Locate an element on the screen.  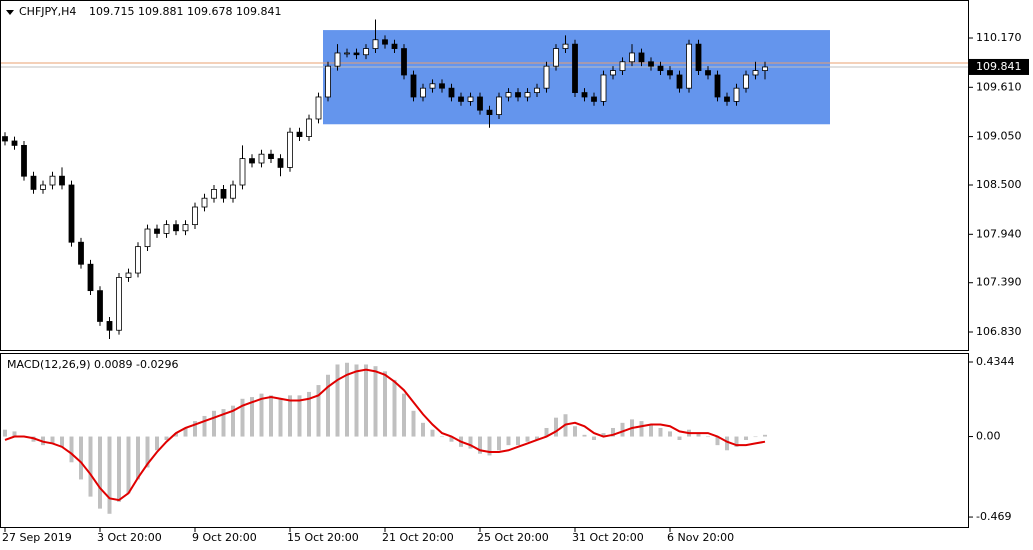
menu-arrow is located at coordinates (10, 12).